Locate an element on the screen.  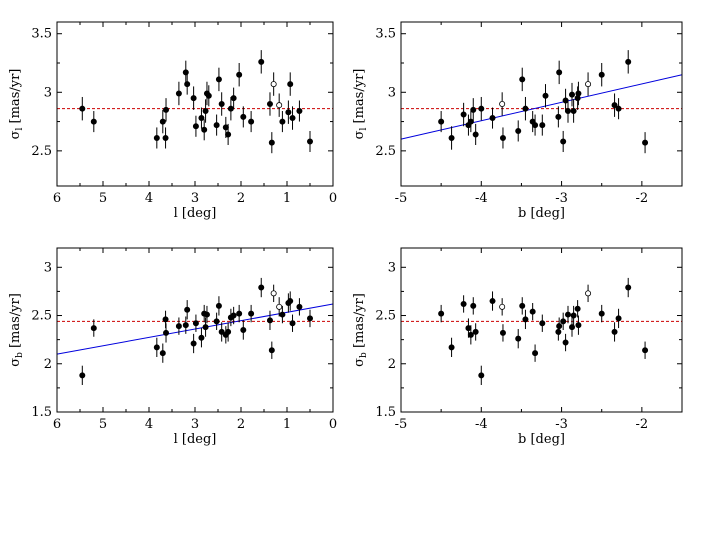
y-axis-label: σl [mas/yr] is located at coordinates (360, 104).